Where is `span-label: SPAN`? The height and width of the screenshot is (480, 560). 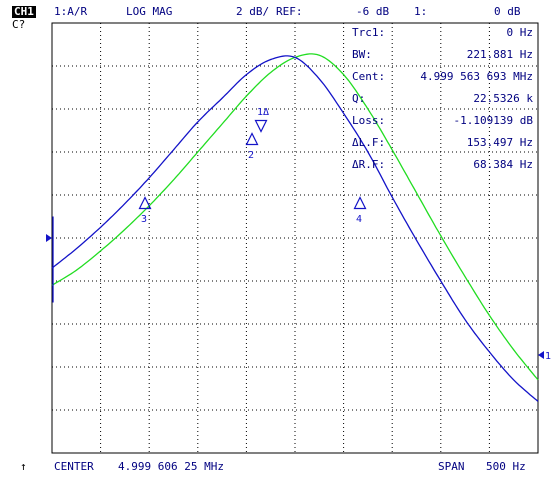 span-label: SPAN is located at coordinates (451, 466).